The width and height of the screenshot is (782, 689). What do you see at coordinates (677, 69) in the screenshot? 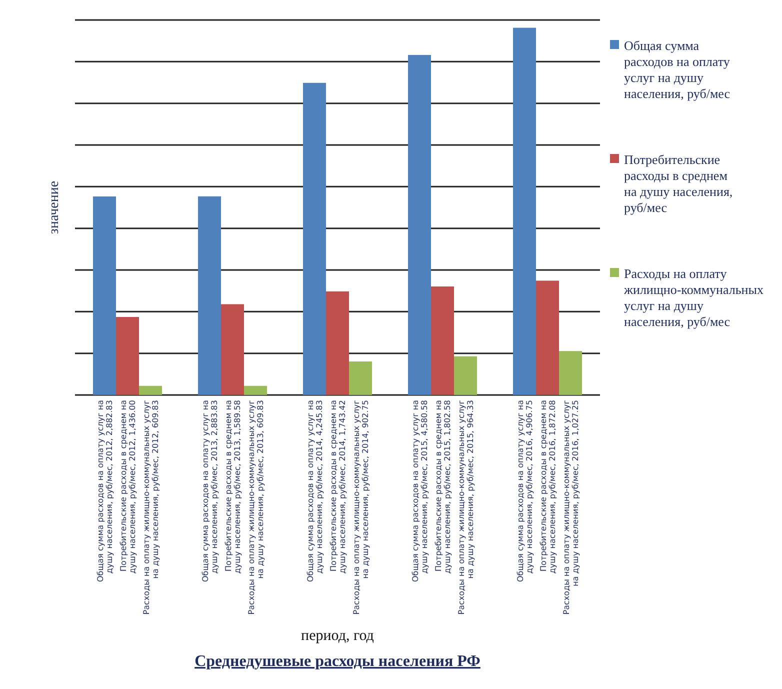
I see `legend-label: Общая сумма расходов на оплату услуг на душу населения, руб/мес` at bounding box center [677, 69].